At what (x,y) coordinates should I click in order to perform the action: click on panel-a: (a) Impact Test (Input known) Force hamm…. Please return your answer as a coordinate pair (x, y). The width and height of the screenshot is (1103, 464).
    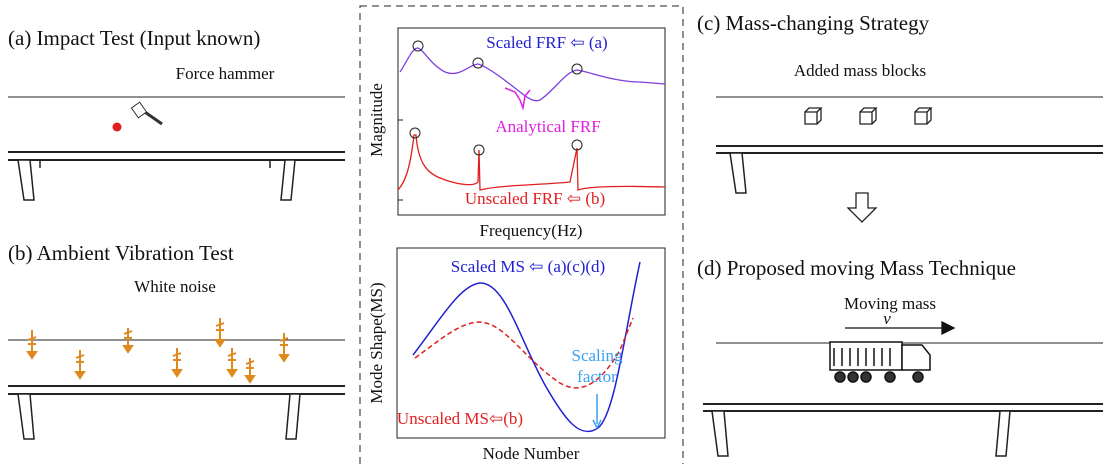
    Looking at the image, I should click on (176, 113).